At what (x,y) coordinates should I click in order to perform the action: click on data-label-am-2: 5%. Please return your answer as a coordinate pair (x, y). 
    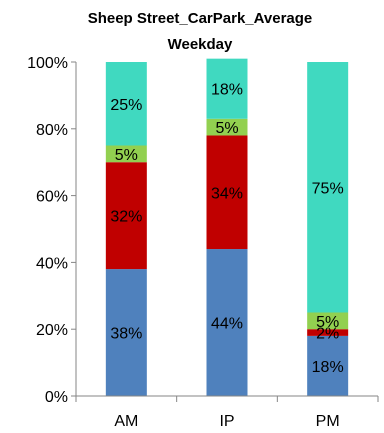
    Looking at the image, I should click on (126, 155).